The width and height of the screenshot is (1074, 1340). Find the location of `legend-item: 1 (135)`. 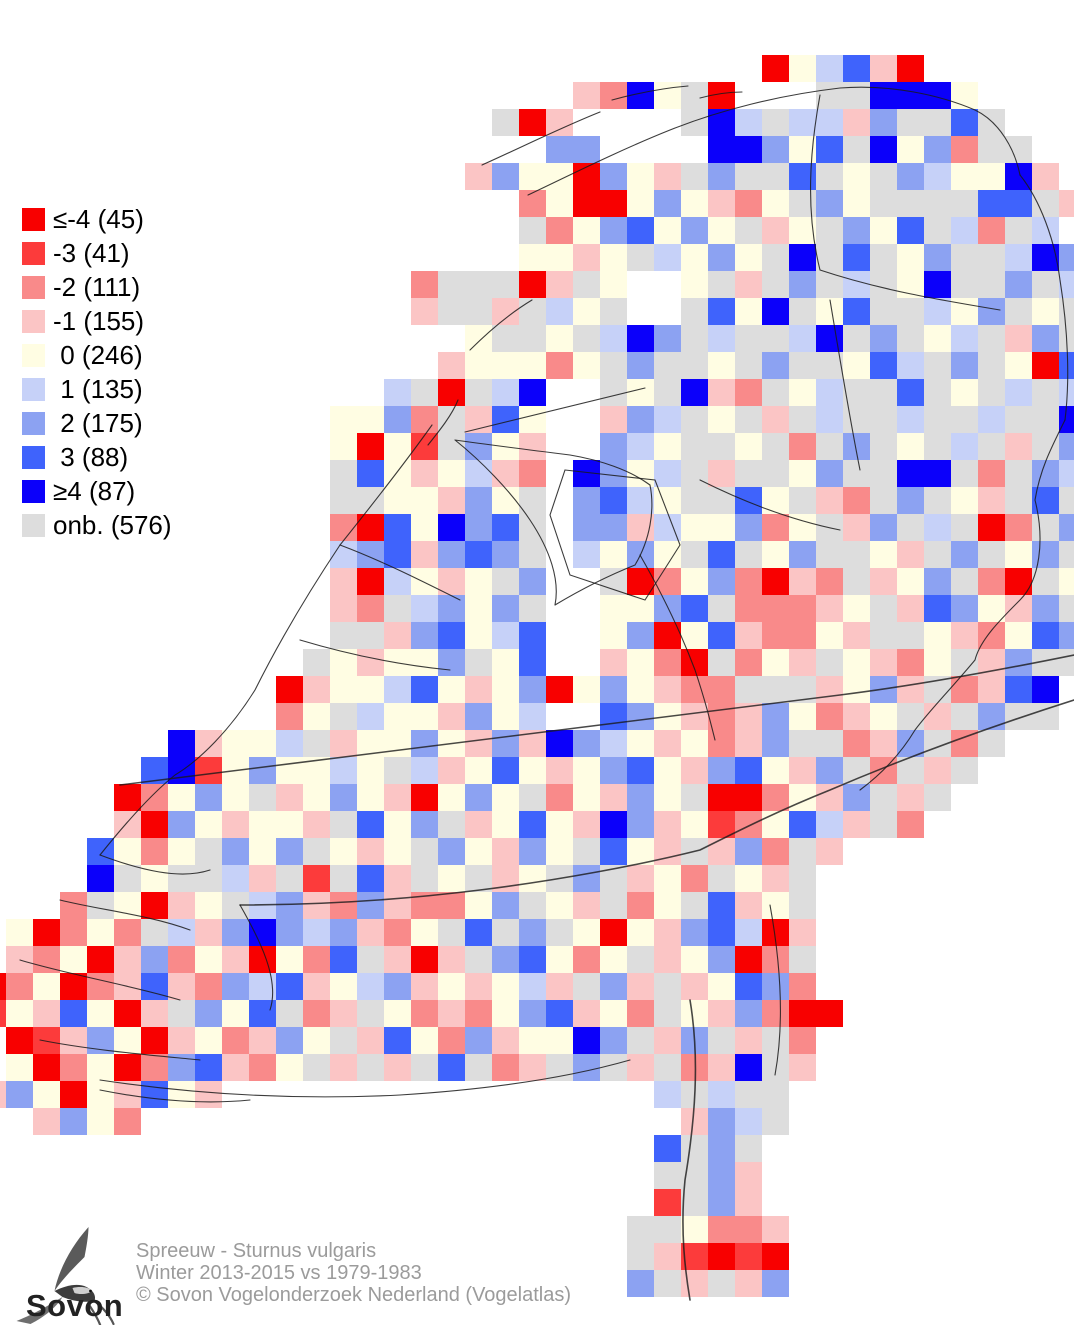

legend-item: 1 (135) is located at coordinates (97, 389).